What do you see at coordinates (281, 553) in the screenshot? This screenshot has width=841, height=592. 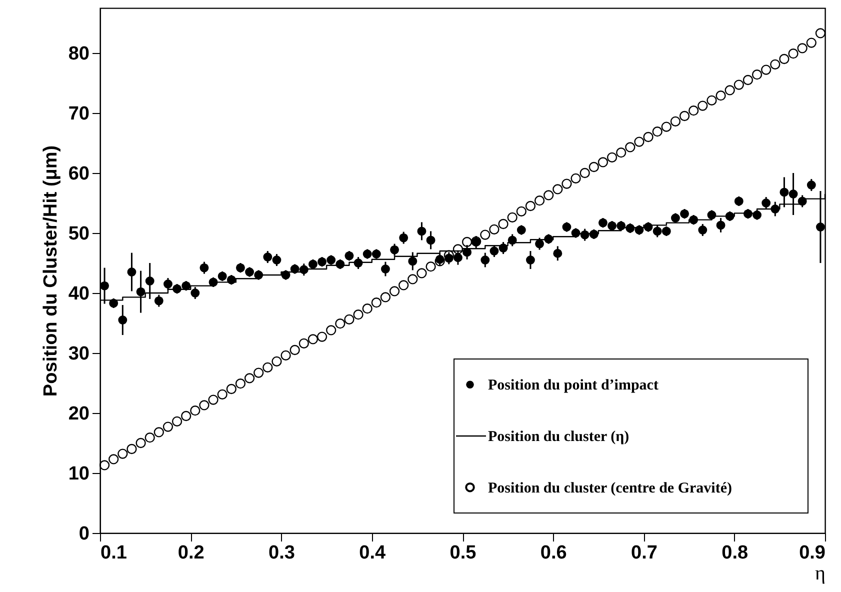 I see `x-tick-label: 0.3` at bounding box center [281, 553].